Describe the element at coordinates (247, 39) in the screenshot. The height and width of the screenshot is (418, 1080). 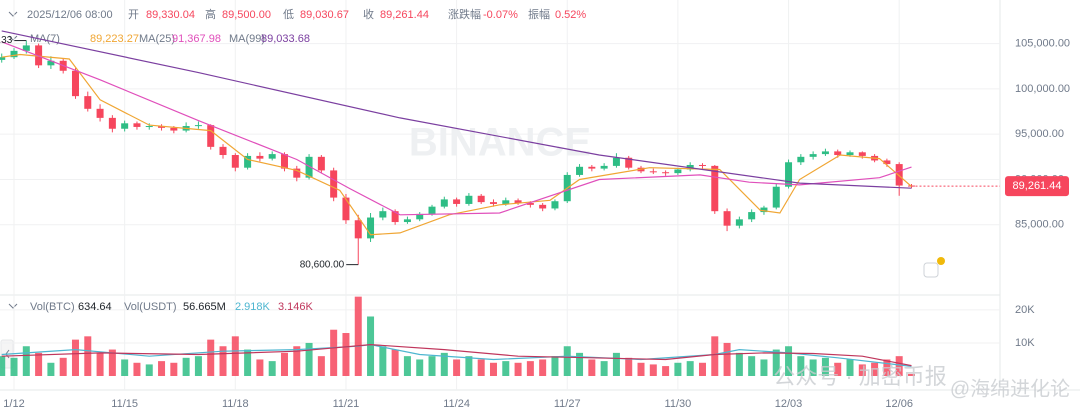
I see `legend-label: MA(99)` at that location.